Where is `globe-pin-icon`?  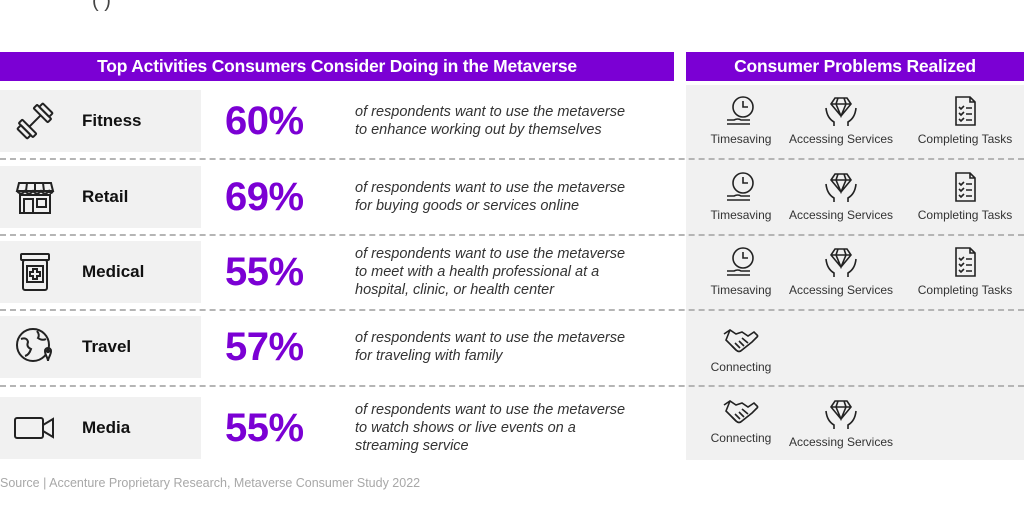
globe-pin-icon is located at coordinates (34, 345).